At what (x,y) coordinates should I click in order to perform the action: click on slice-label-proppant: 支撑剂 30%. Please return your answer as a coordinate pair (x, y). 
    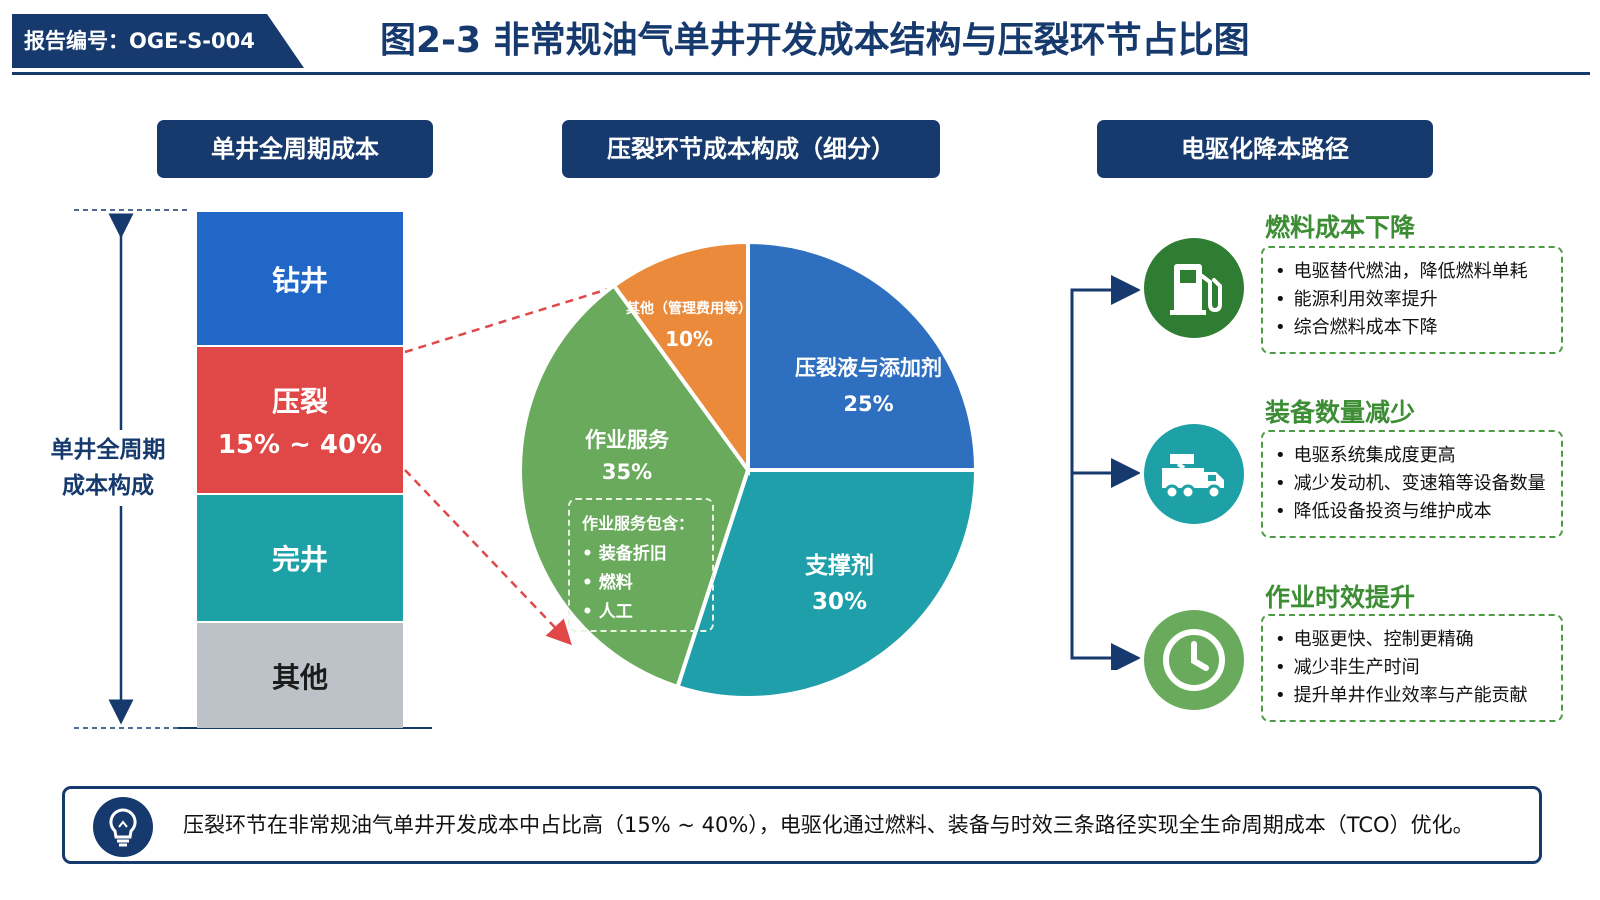
    Looking at the image, I should click on (839, 584).